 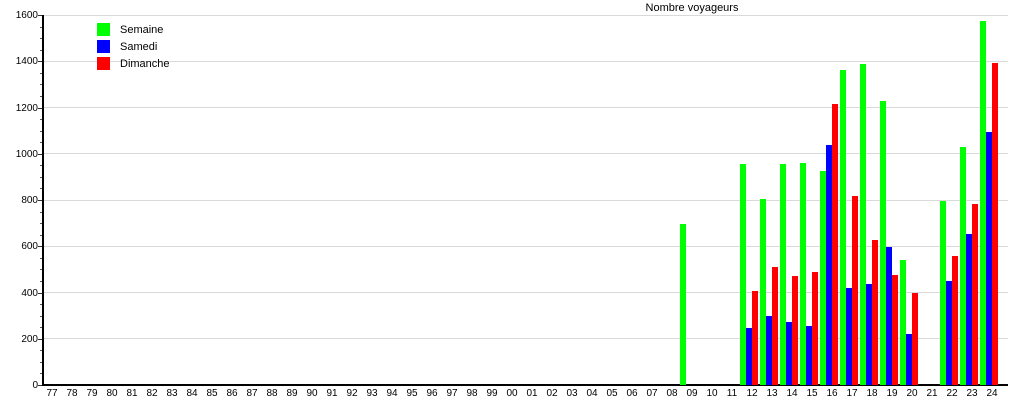 I want to click on x-axis-tick-label: 12, so click(x=752, y=393).